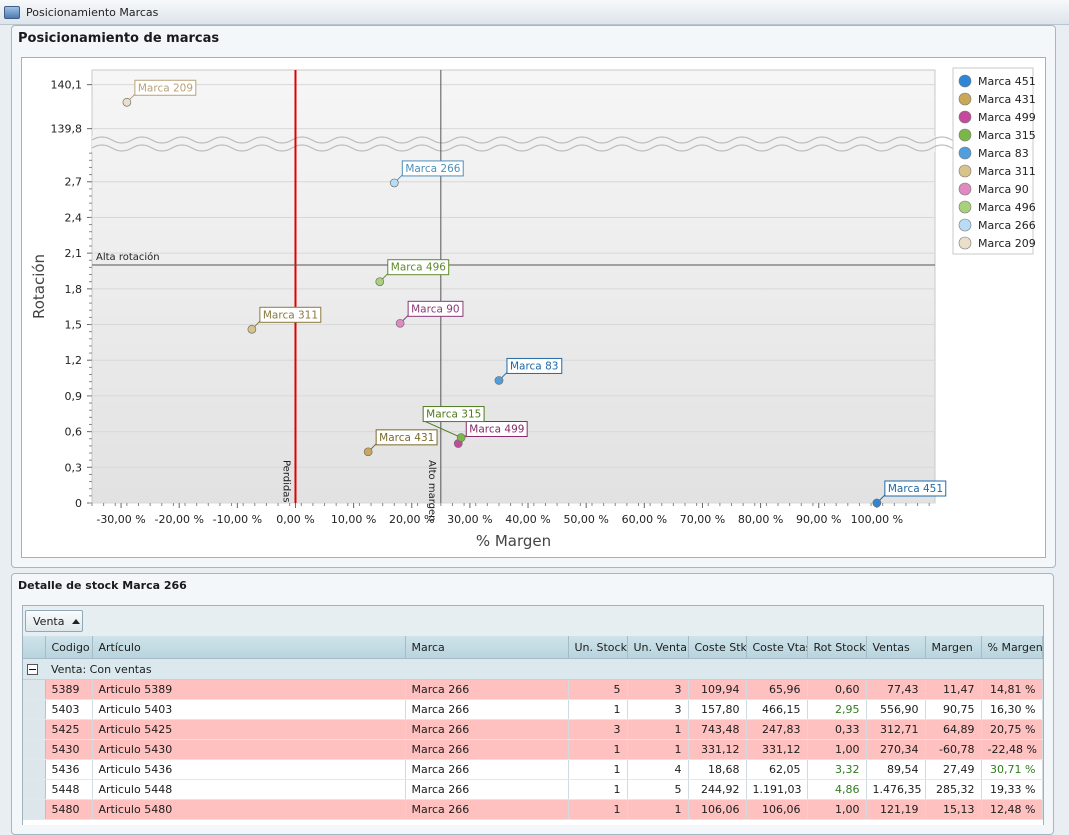  What do you see at coordinates (249, 647) in the screenshot?
I see `column-header-articulo: Artículo` at bounding box center [249, 647].